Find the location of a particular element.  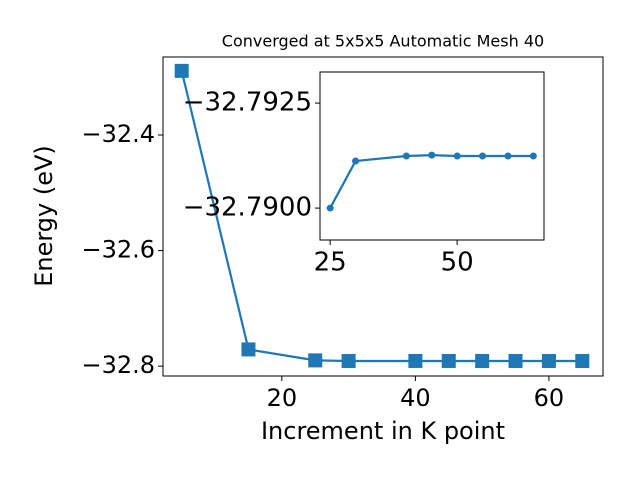

x-tick-label: 60 is located at coordinates (549, 398).